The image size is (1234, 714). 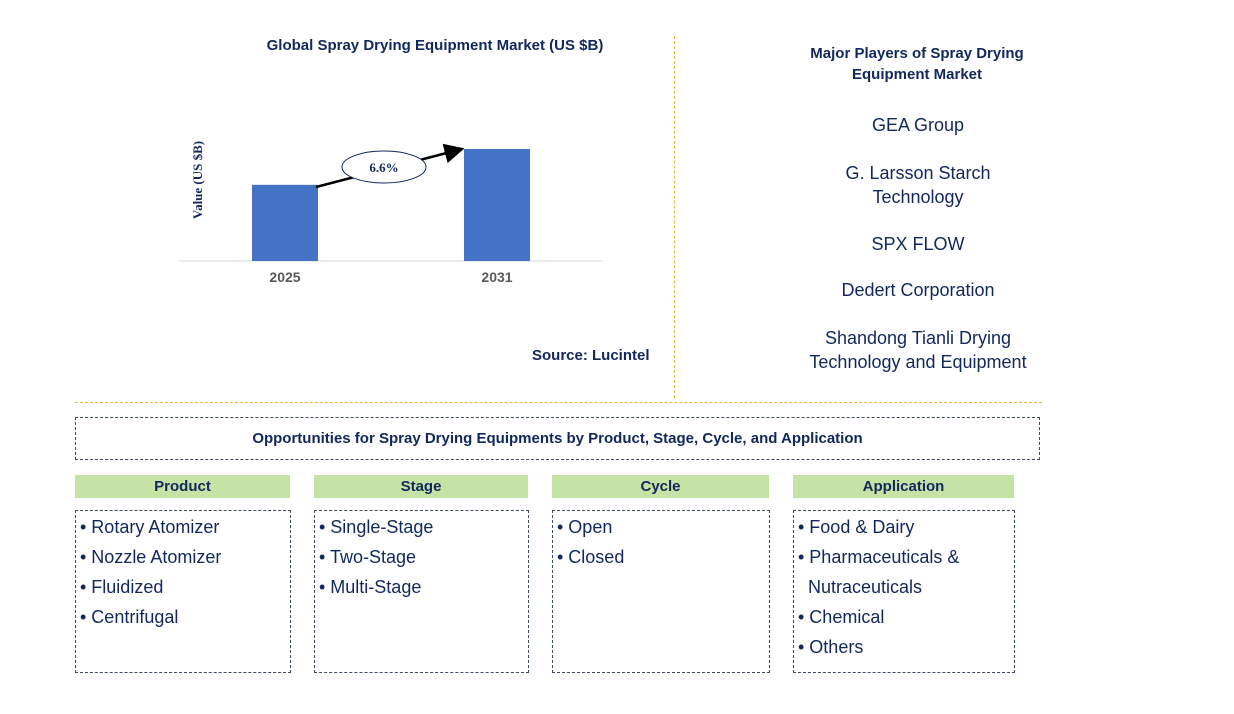 What do you see at coordinates (831, 647) in the screenshot?
I see `segment-item: • Others` at bounding box center [831, 647].